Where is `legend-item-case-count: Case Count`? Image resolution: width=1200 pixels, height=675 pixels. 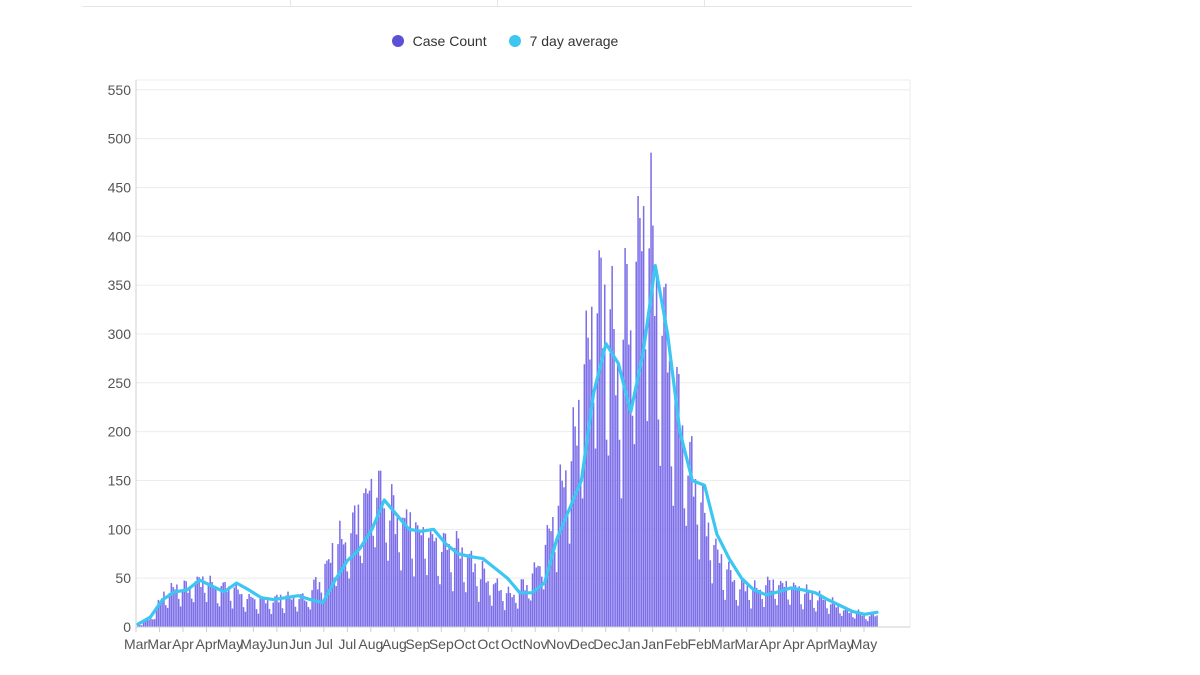 legend-item-case-count: Case Count is located at coordinates (439, 41).